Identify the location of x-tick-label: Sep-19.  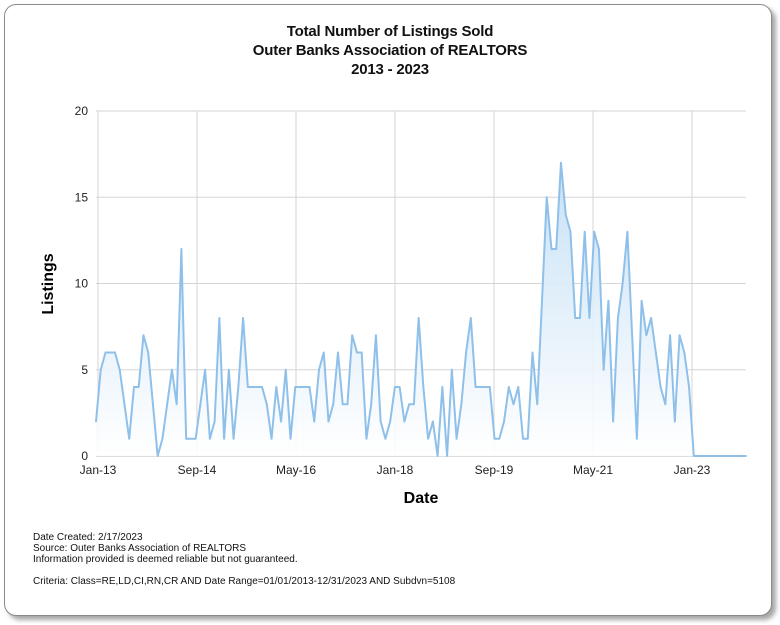
(494, 470).